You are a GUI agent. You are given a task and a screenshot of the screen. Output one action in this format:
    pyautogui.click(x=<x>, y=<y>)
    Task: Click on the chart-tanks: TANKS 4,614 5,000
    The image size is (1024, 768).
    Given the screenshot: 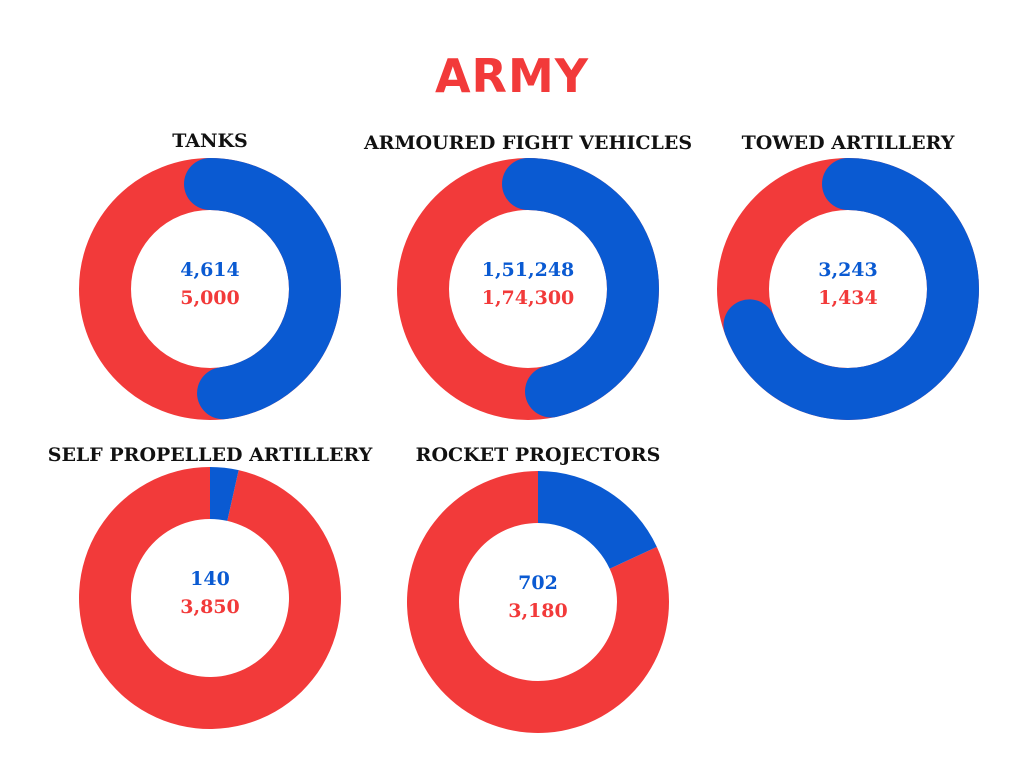 What is the action you would take?
    pyautogui.click(x=210, y=278)
    